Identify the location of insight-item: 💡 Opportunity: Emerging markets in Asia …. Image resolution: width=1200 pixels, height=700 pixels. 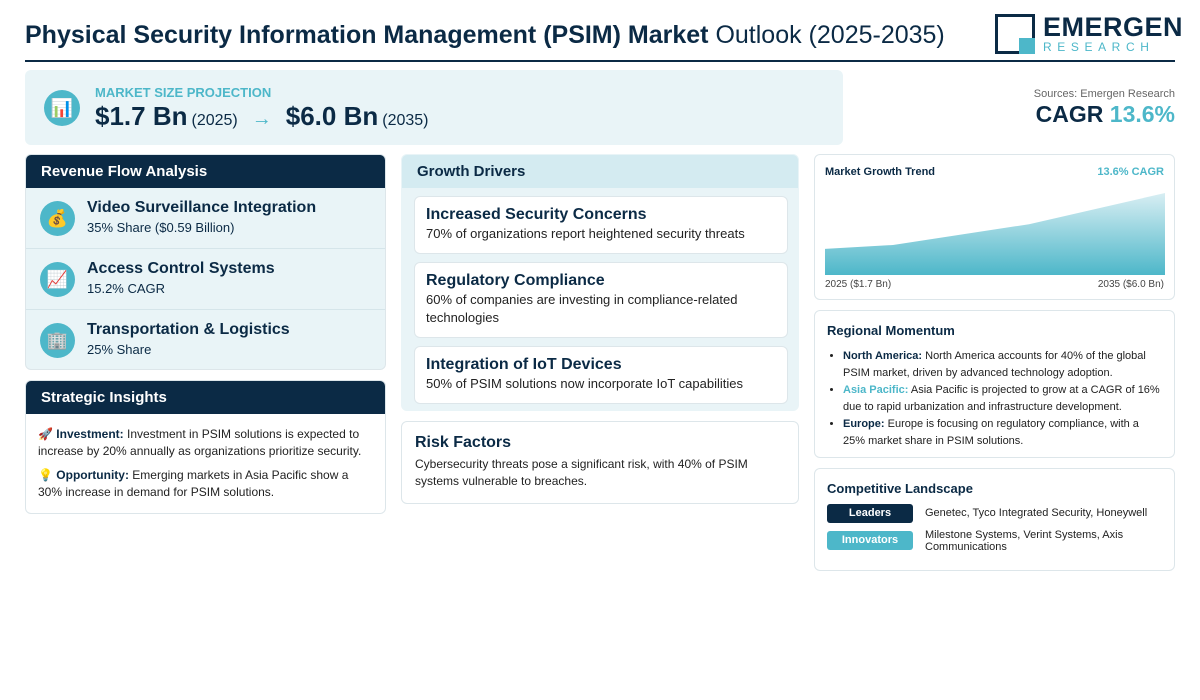
(205, 484).